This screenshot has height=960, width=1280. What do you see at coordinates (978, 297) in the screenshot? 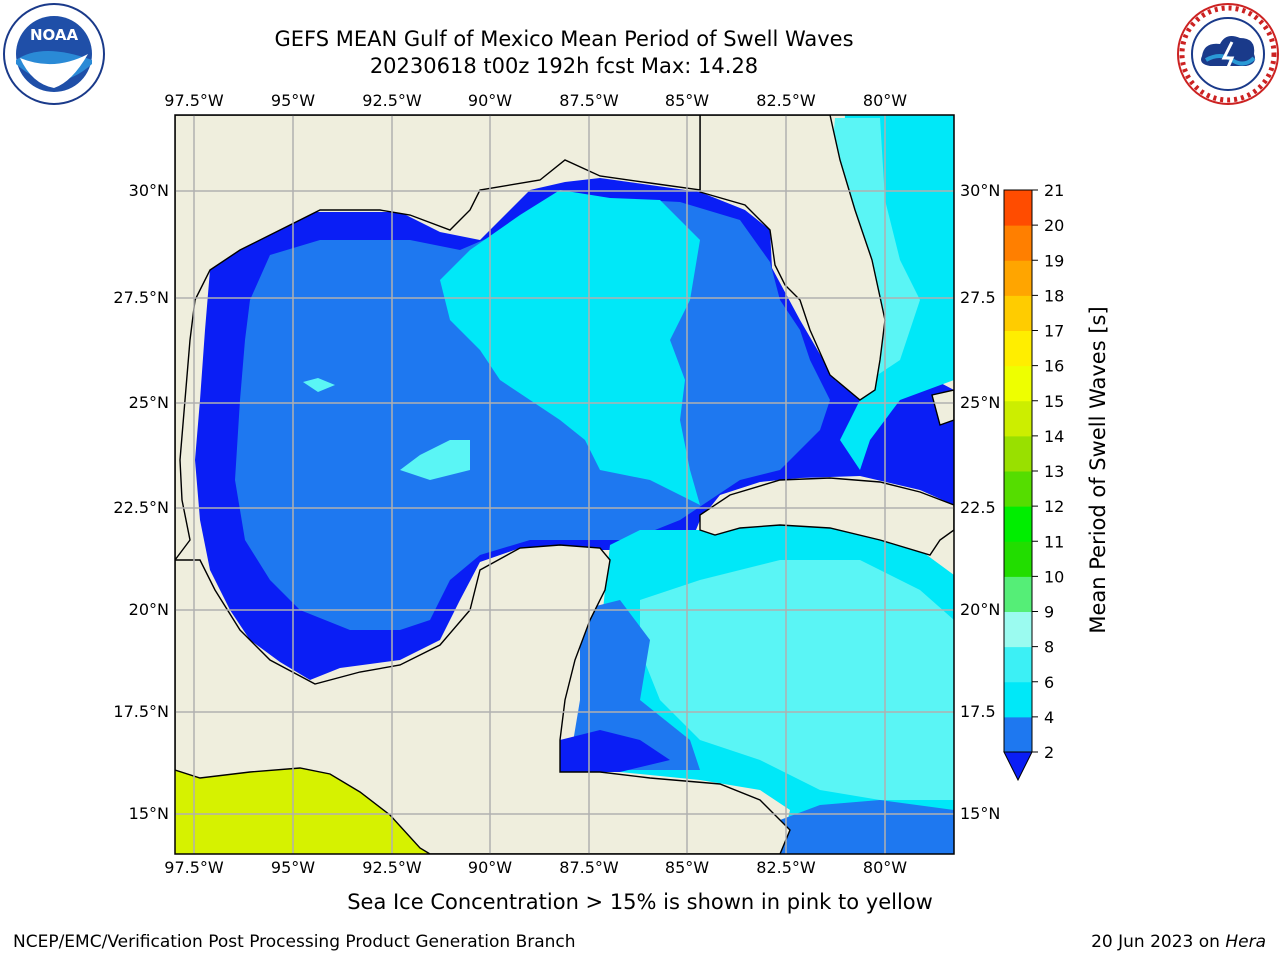
I see `latitude-label: 27.5` at bounding box center [978, 297].